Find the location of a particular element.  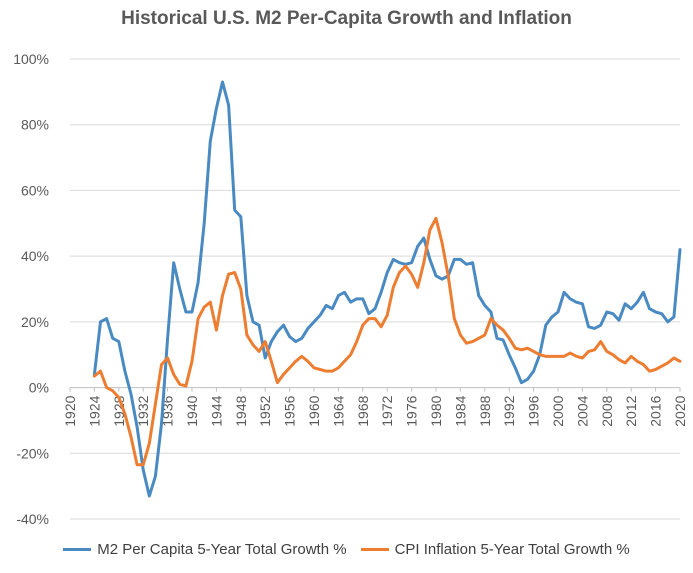

x-tick-label: 1972 is located at coordinates (387, 410).